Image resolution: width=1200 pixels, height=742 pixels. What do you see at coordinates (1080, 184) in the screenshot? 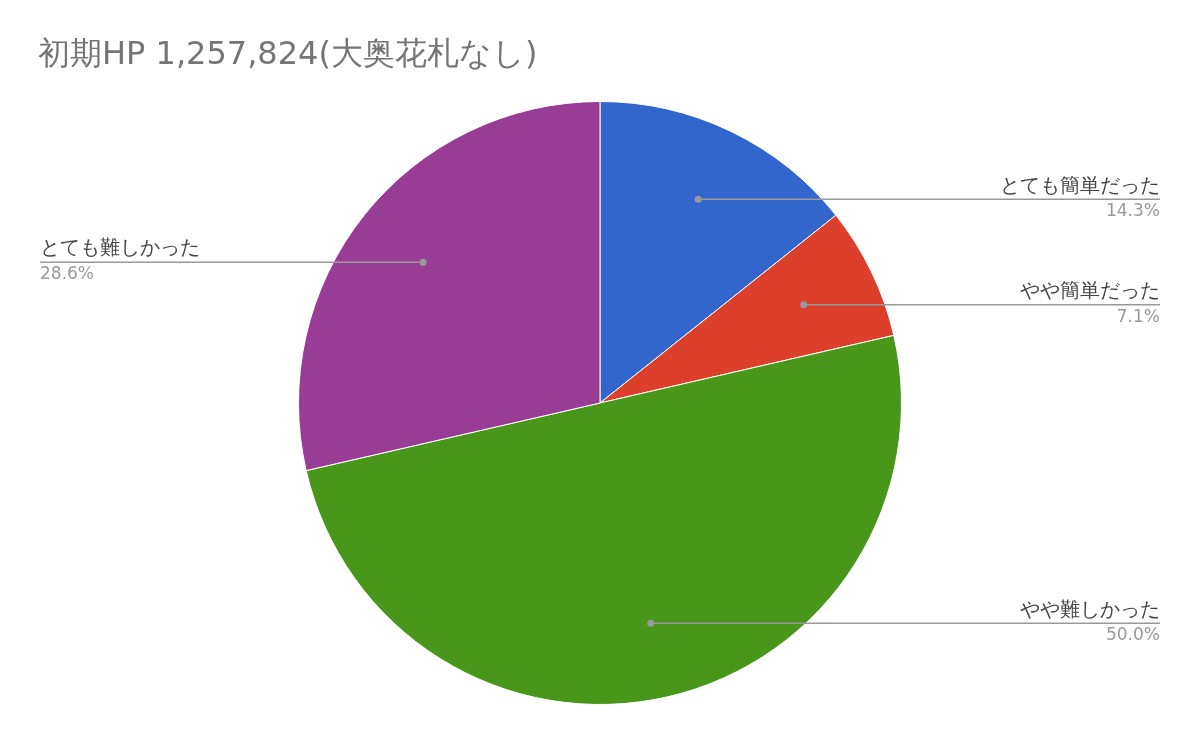
I see `slice-label: とても簡単だった` at bounding box center [1080, 184].